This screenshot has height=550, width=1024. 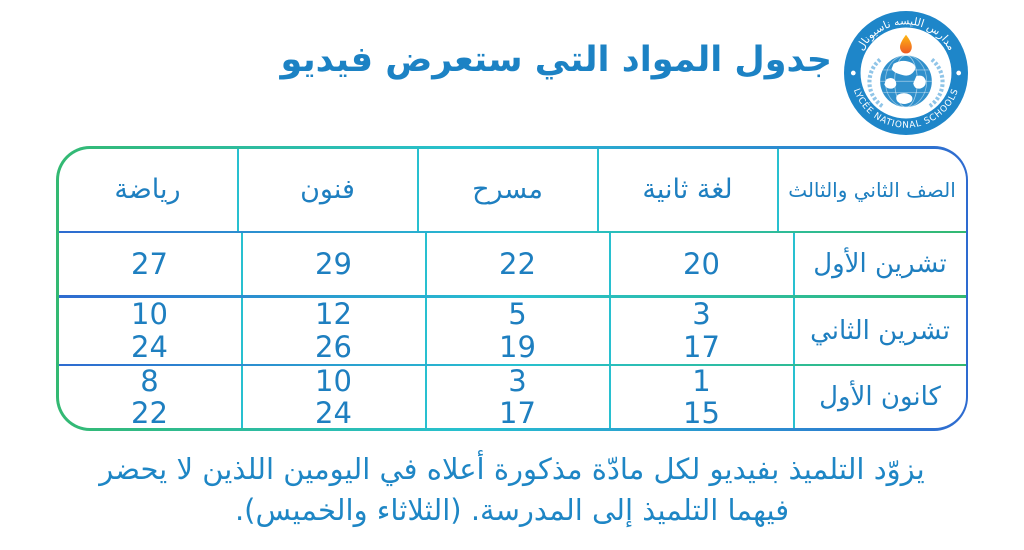 What do you see at coordinates (853, 73) in the screenshot?
I see `logo-dot-left` at bounding box center [853, 73].